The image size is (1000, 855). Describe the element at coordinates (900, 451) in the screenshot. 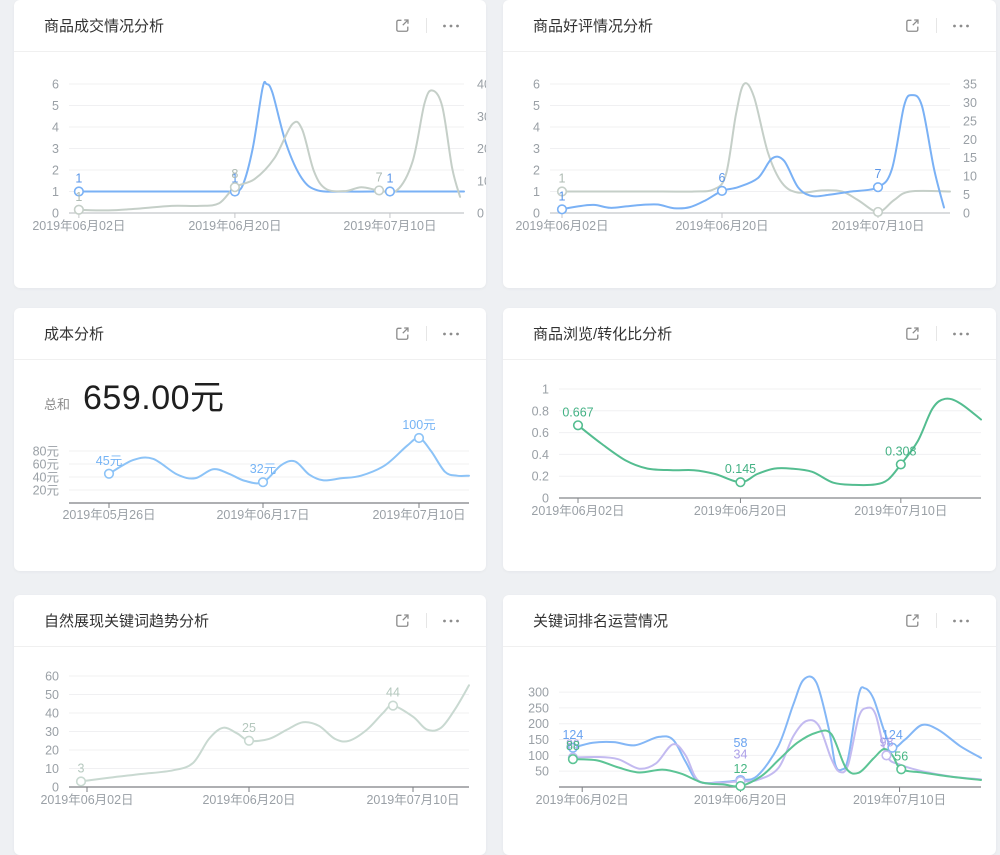

I see `data-point-label: 0.308` at that location.